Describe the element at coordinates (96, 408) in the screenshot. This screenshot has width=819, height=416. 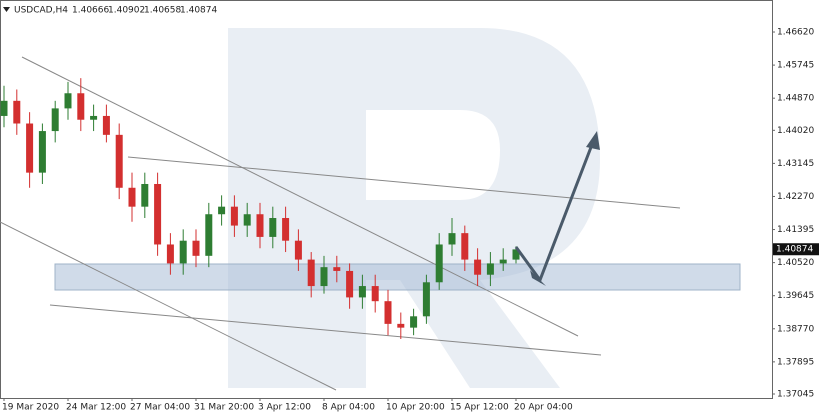
I see `x-tick-label: 24 Mar 12:00` at that location.